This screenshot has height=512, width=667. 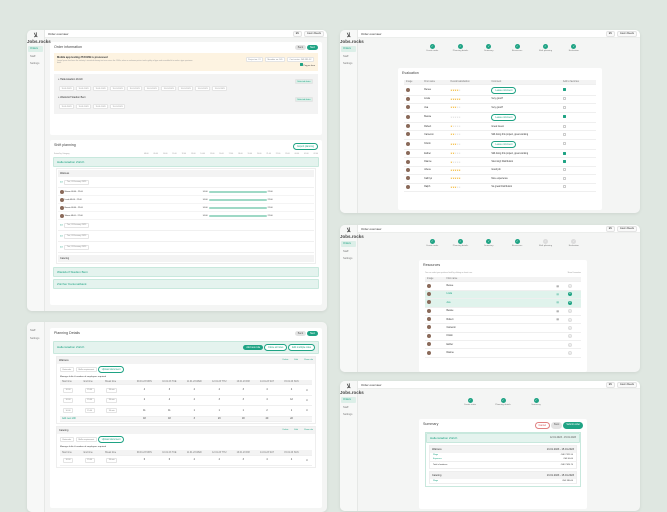 I want to click on tag-chip: Skills requirement, so click(x=86, y=440).